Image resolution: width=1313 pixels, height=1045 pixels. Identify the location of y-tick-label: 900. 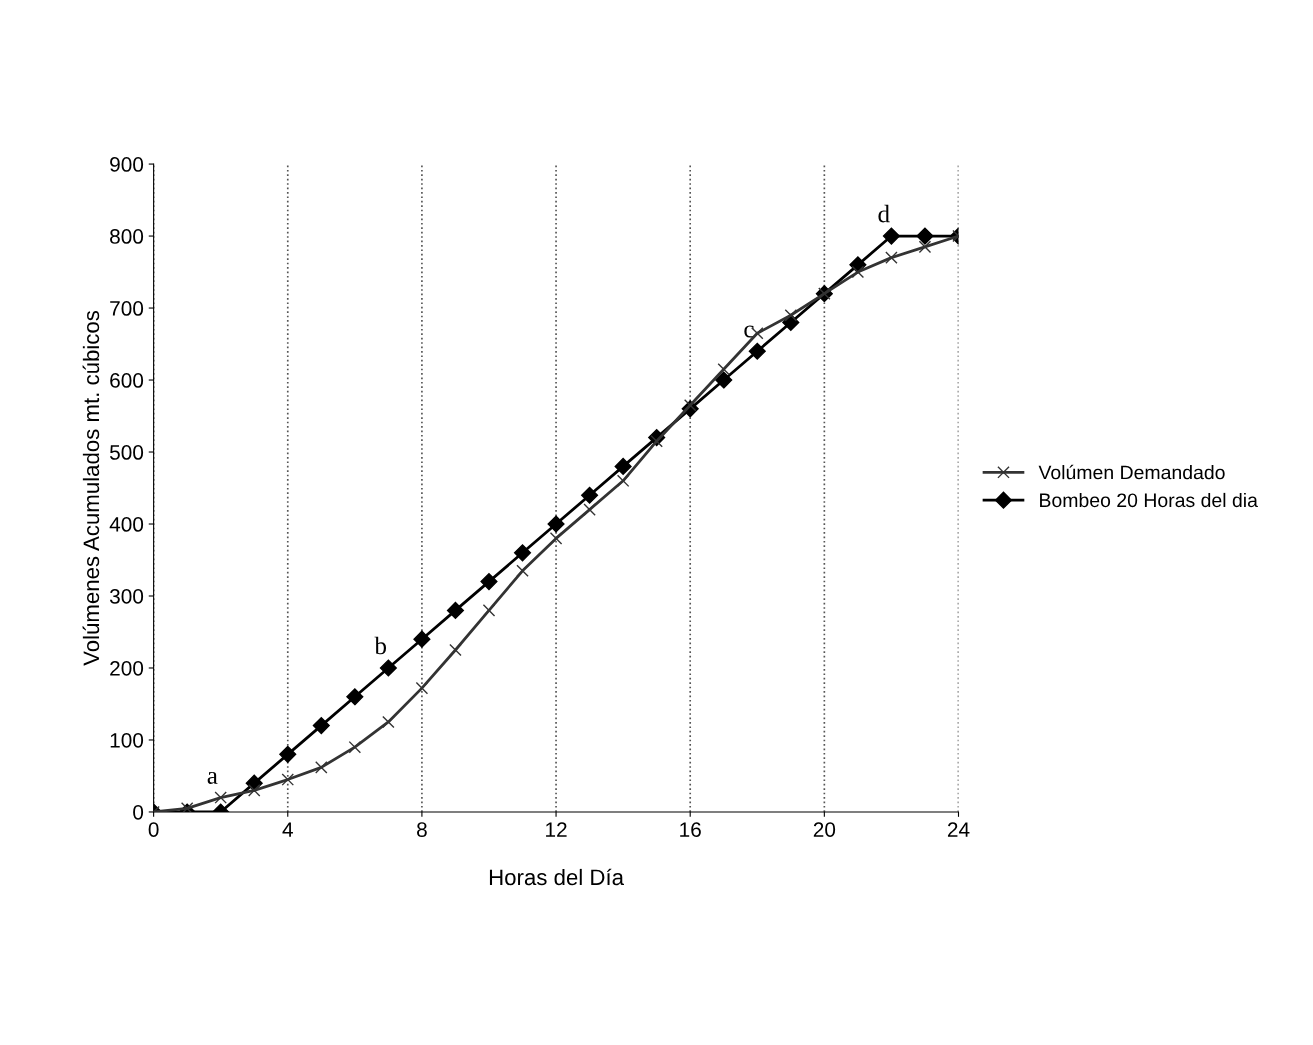
(127, 164).